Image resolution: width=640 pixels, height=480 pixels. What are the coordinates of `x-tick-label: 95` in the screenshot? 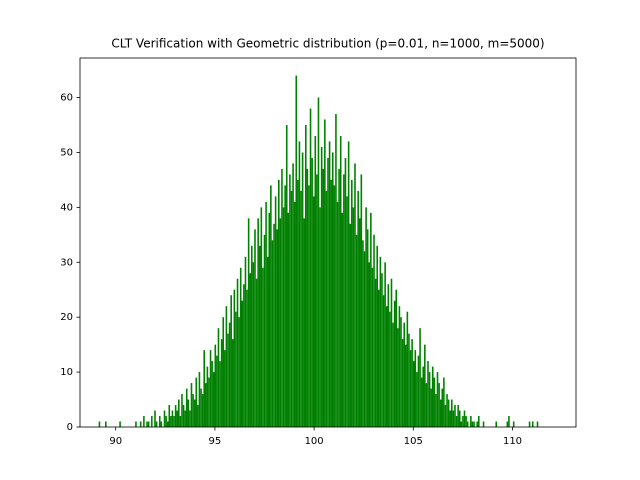 It's located at (215, 441).